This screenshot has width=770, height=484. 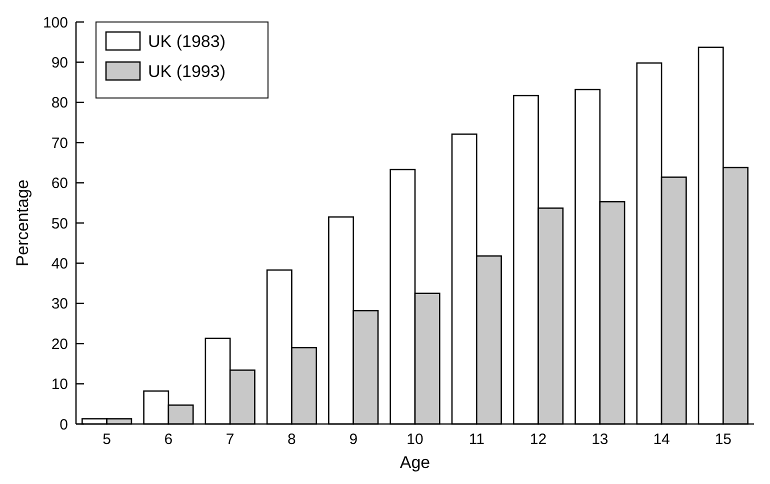 I want to click on x-tick-label: 15, so click(x=723, y=439).